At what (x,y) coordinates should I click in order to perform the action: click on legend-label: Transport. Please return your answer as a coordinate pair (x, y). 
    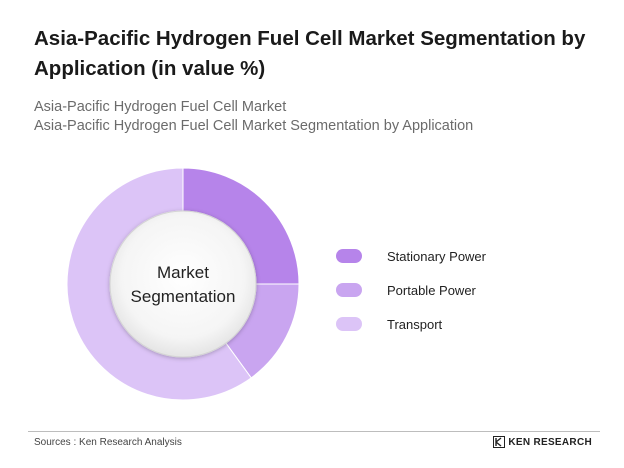
    Looking at the image, I should click on (415, 324).